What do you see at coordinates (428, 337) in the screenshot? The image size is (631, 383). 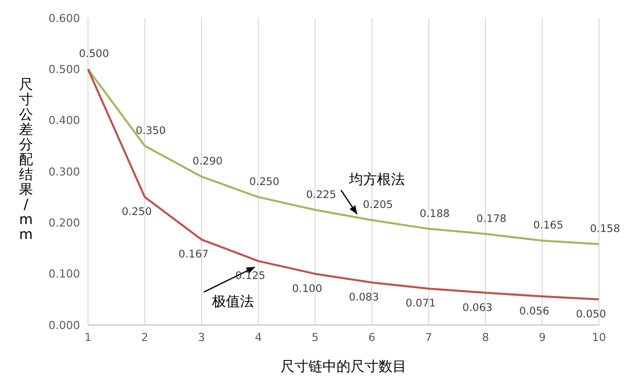 I see `x-tick-label: 7` at bounding box center [428, 337].